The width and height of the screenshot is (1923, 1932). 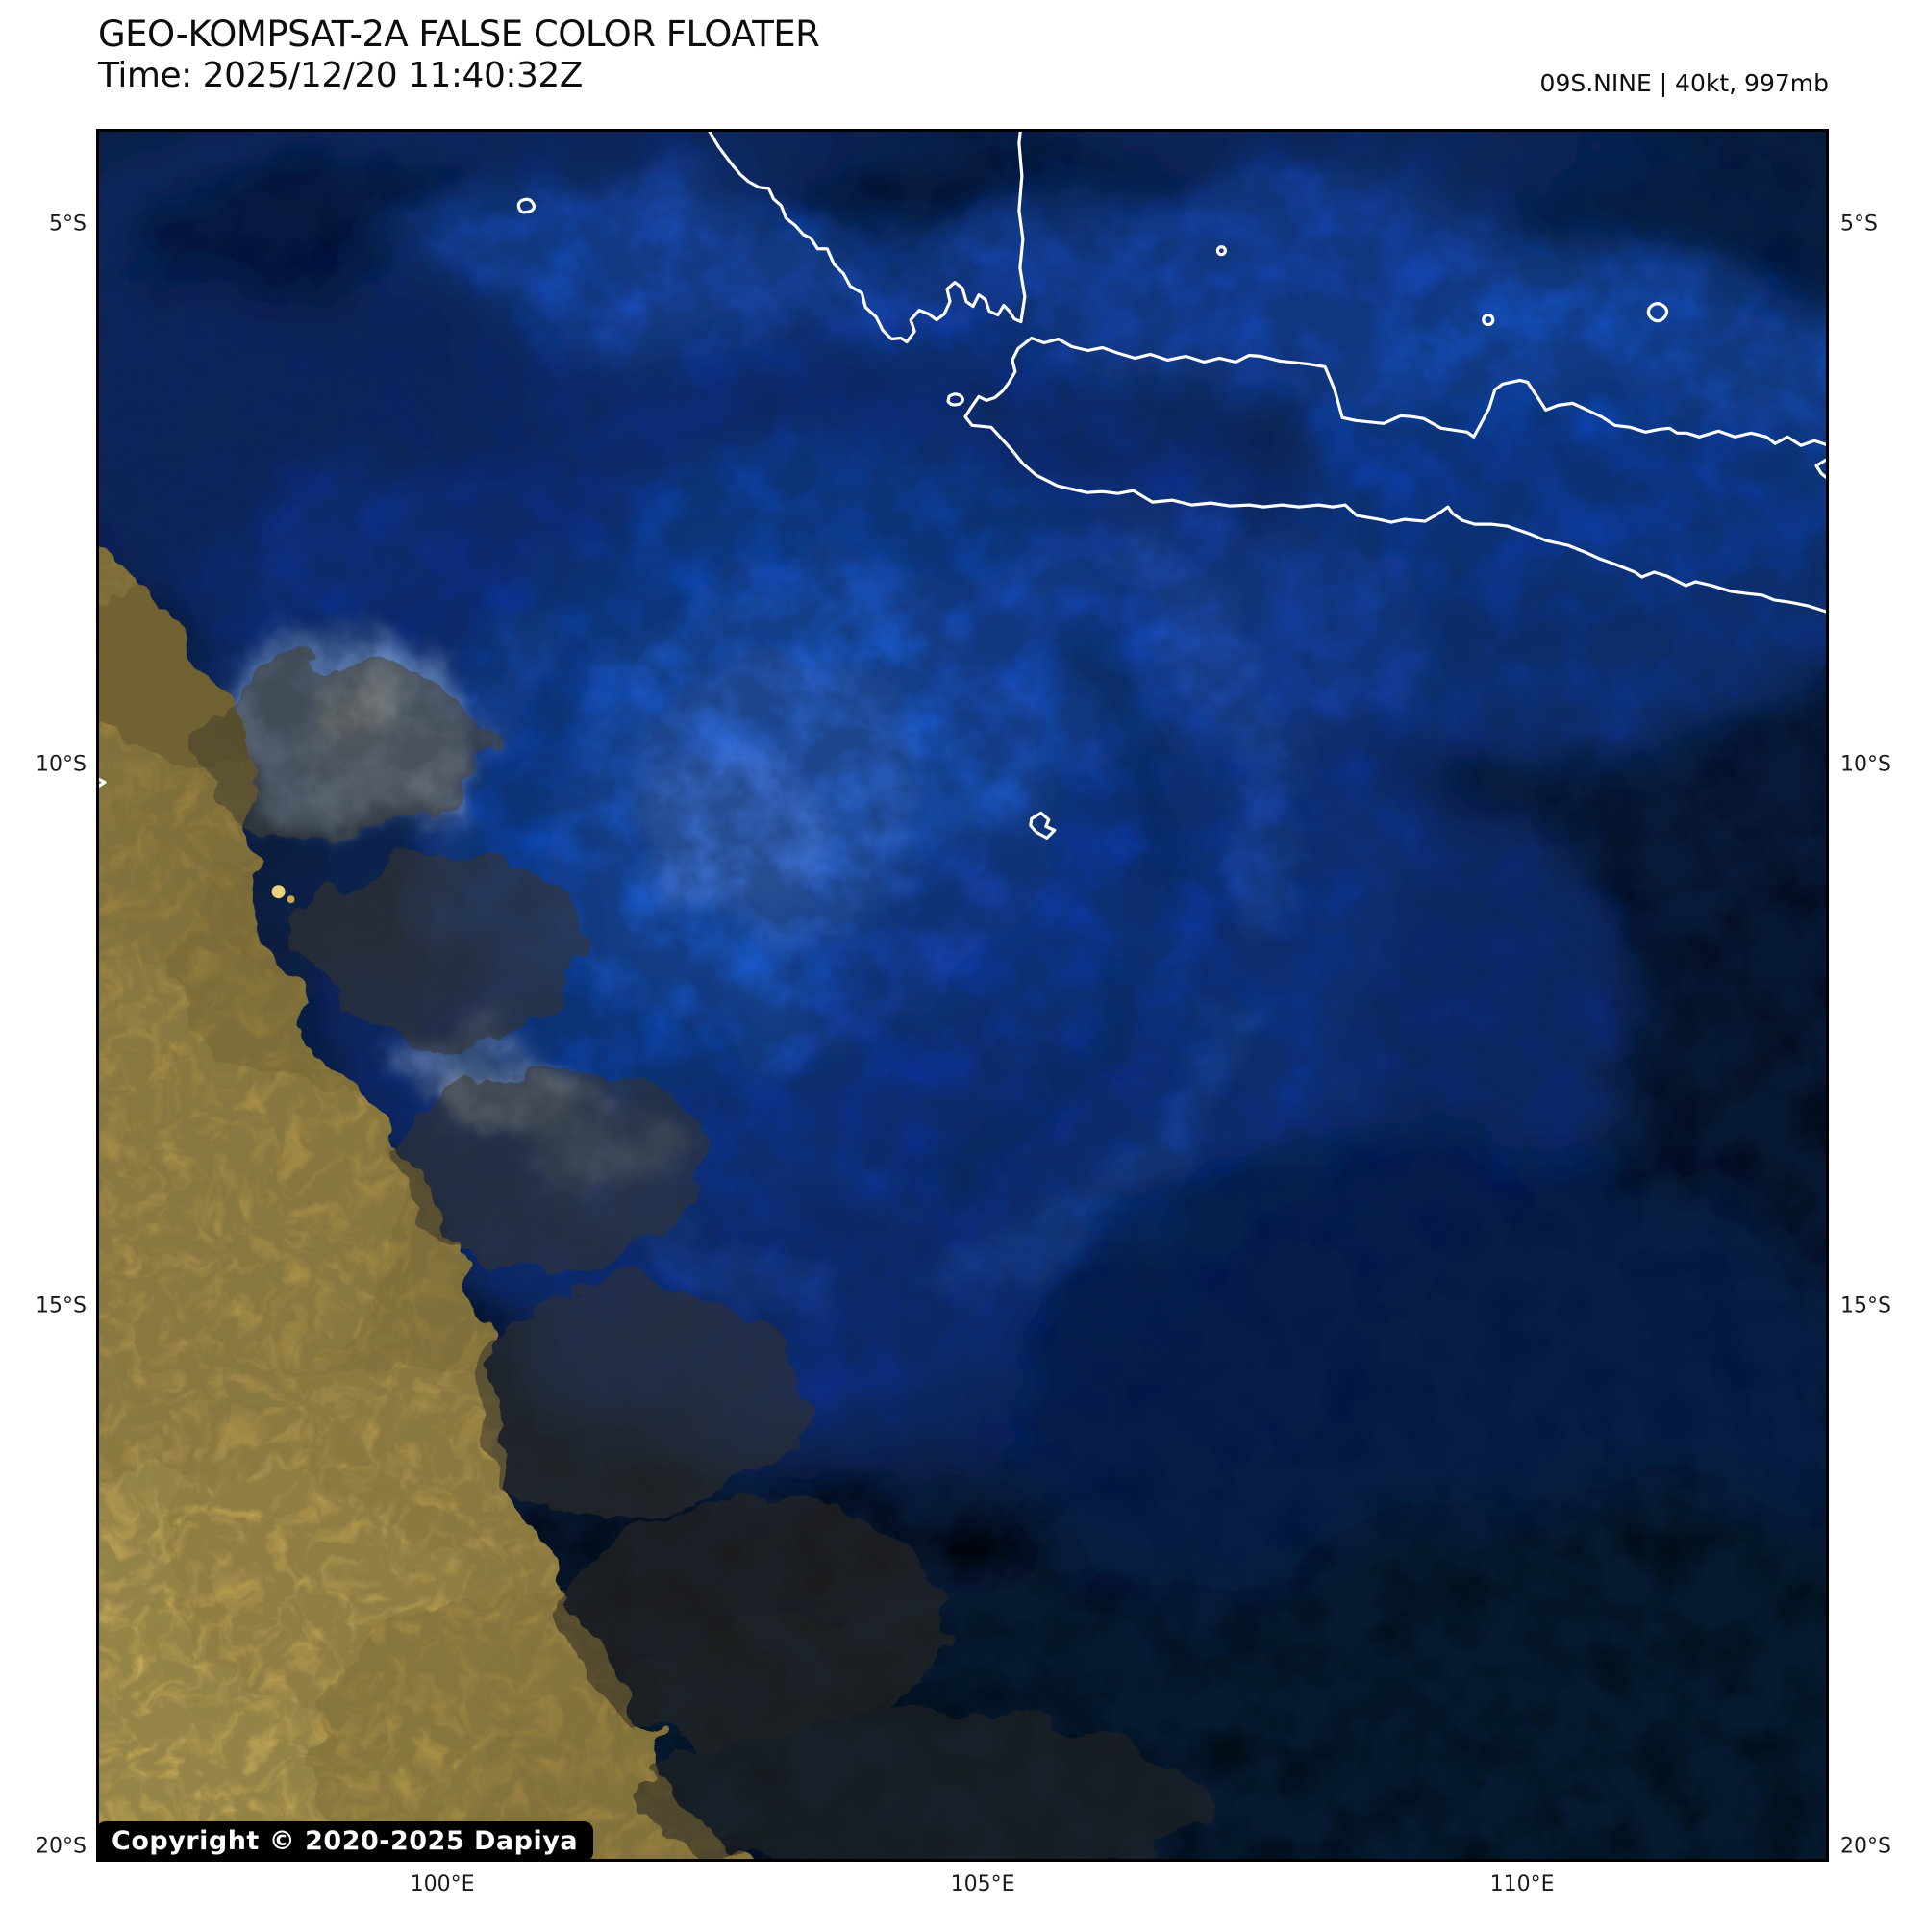 I want to click on edge-fragment-left, so click(x=103, y=783).